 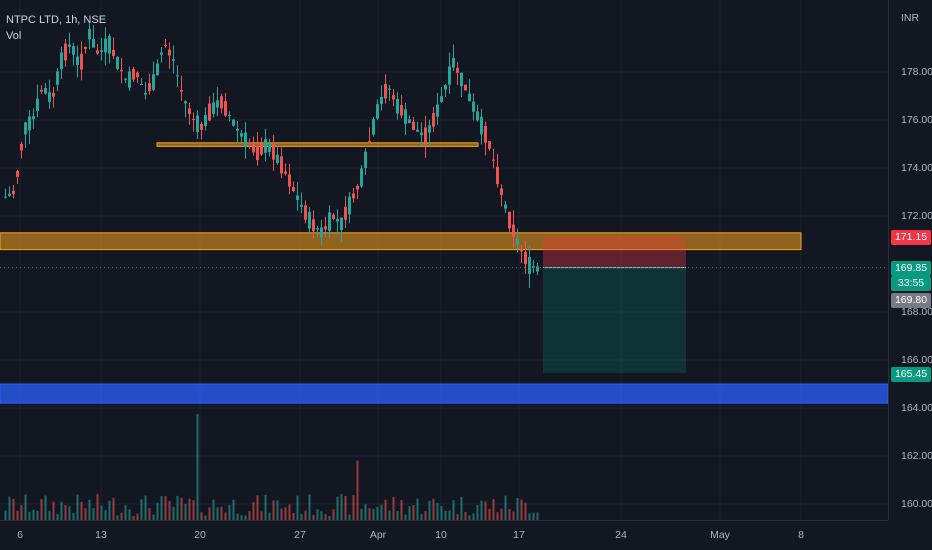 What do you see at coordinates (14, 36) in the screenshot?
I see `volume-label: Vol` at bounding box center [14, 36].